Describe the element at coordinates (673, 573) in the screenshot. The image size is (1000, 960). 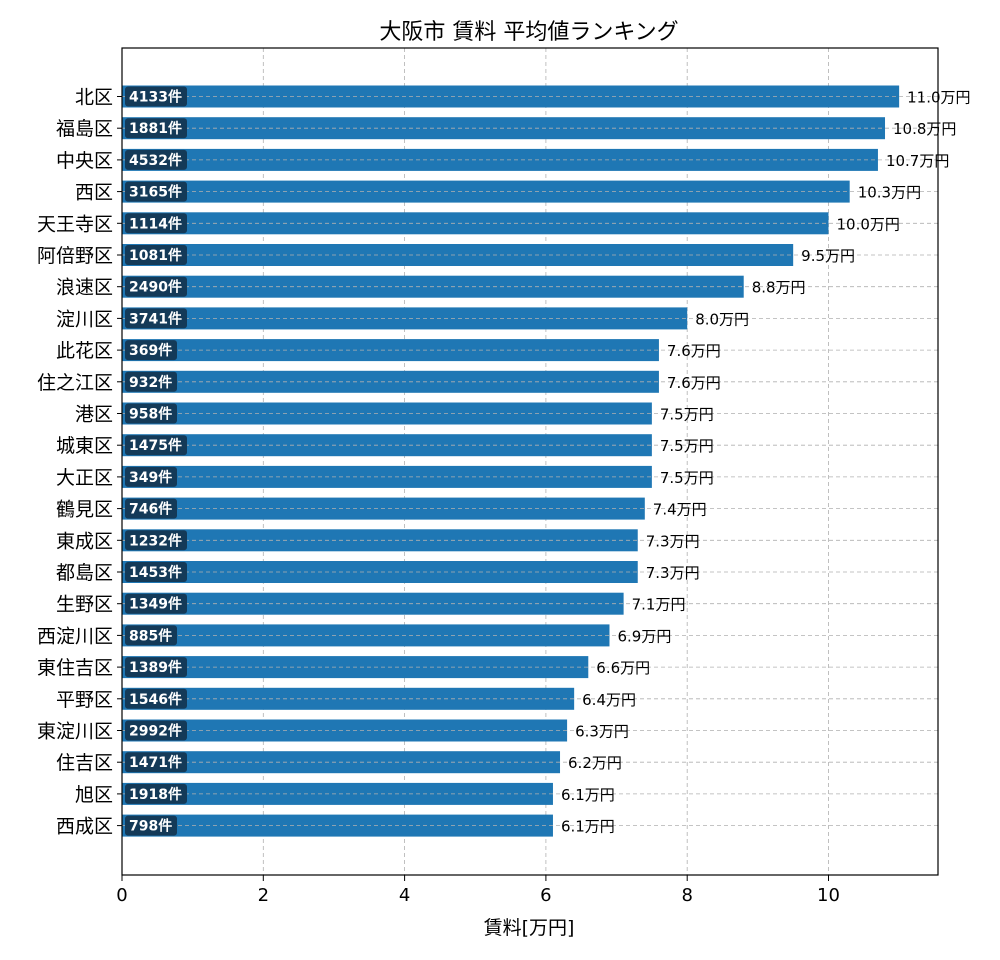
I see `value-label: 7.3万円` at that location.